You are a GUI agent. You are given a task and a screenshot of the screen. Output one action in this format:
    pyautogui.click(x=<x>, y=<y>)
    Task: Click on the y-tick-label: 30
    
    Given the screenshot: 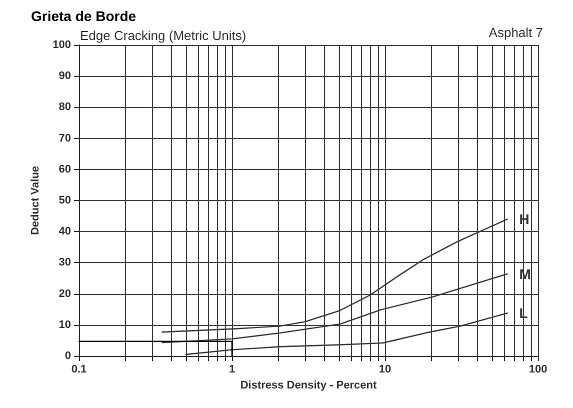 What is the action you would take?
    pyautogui.click(x=64, y=262)
    